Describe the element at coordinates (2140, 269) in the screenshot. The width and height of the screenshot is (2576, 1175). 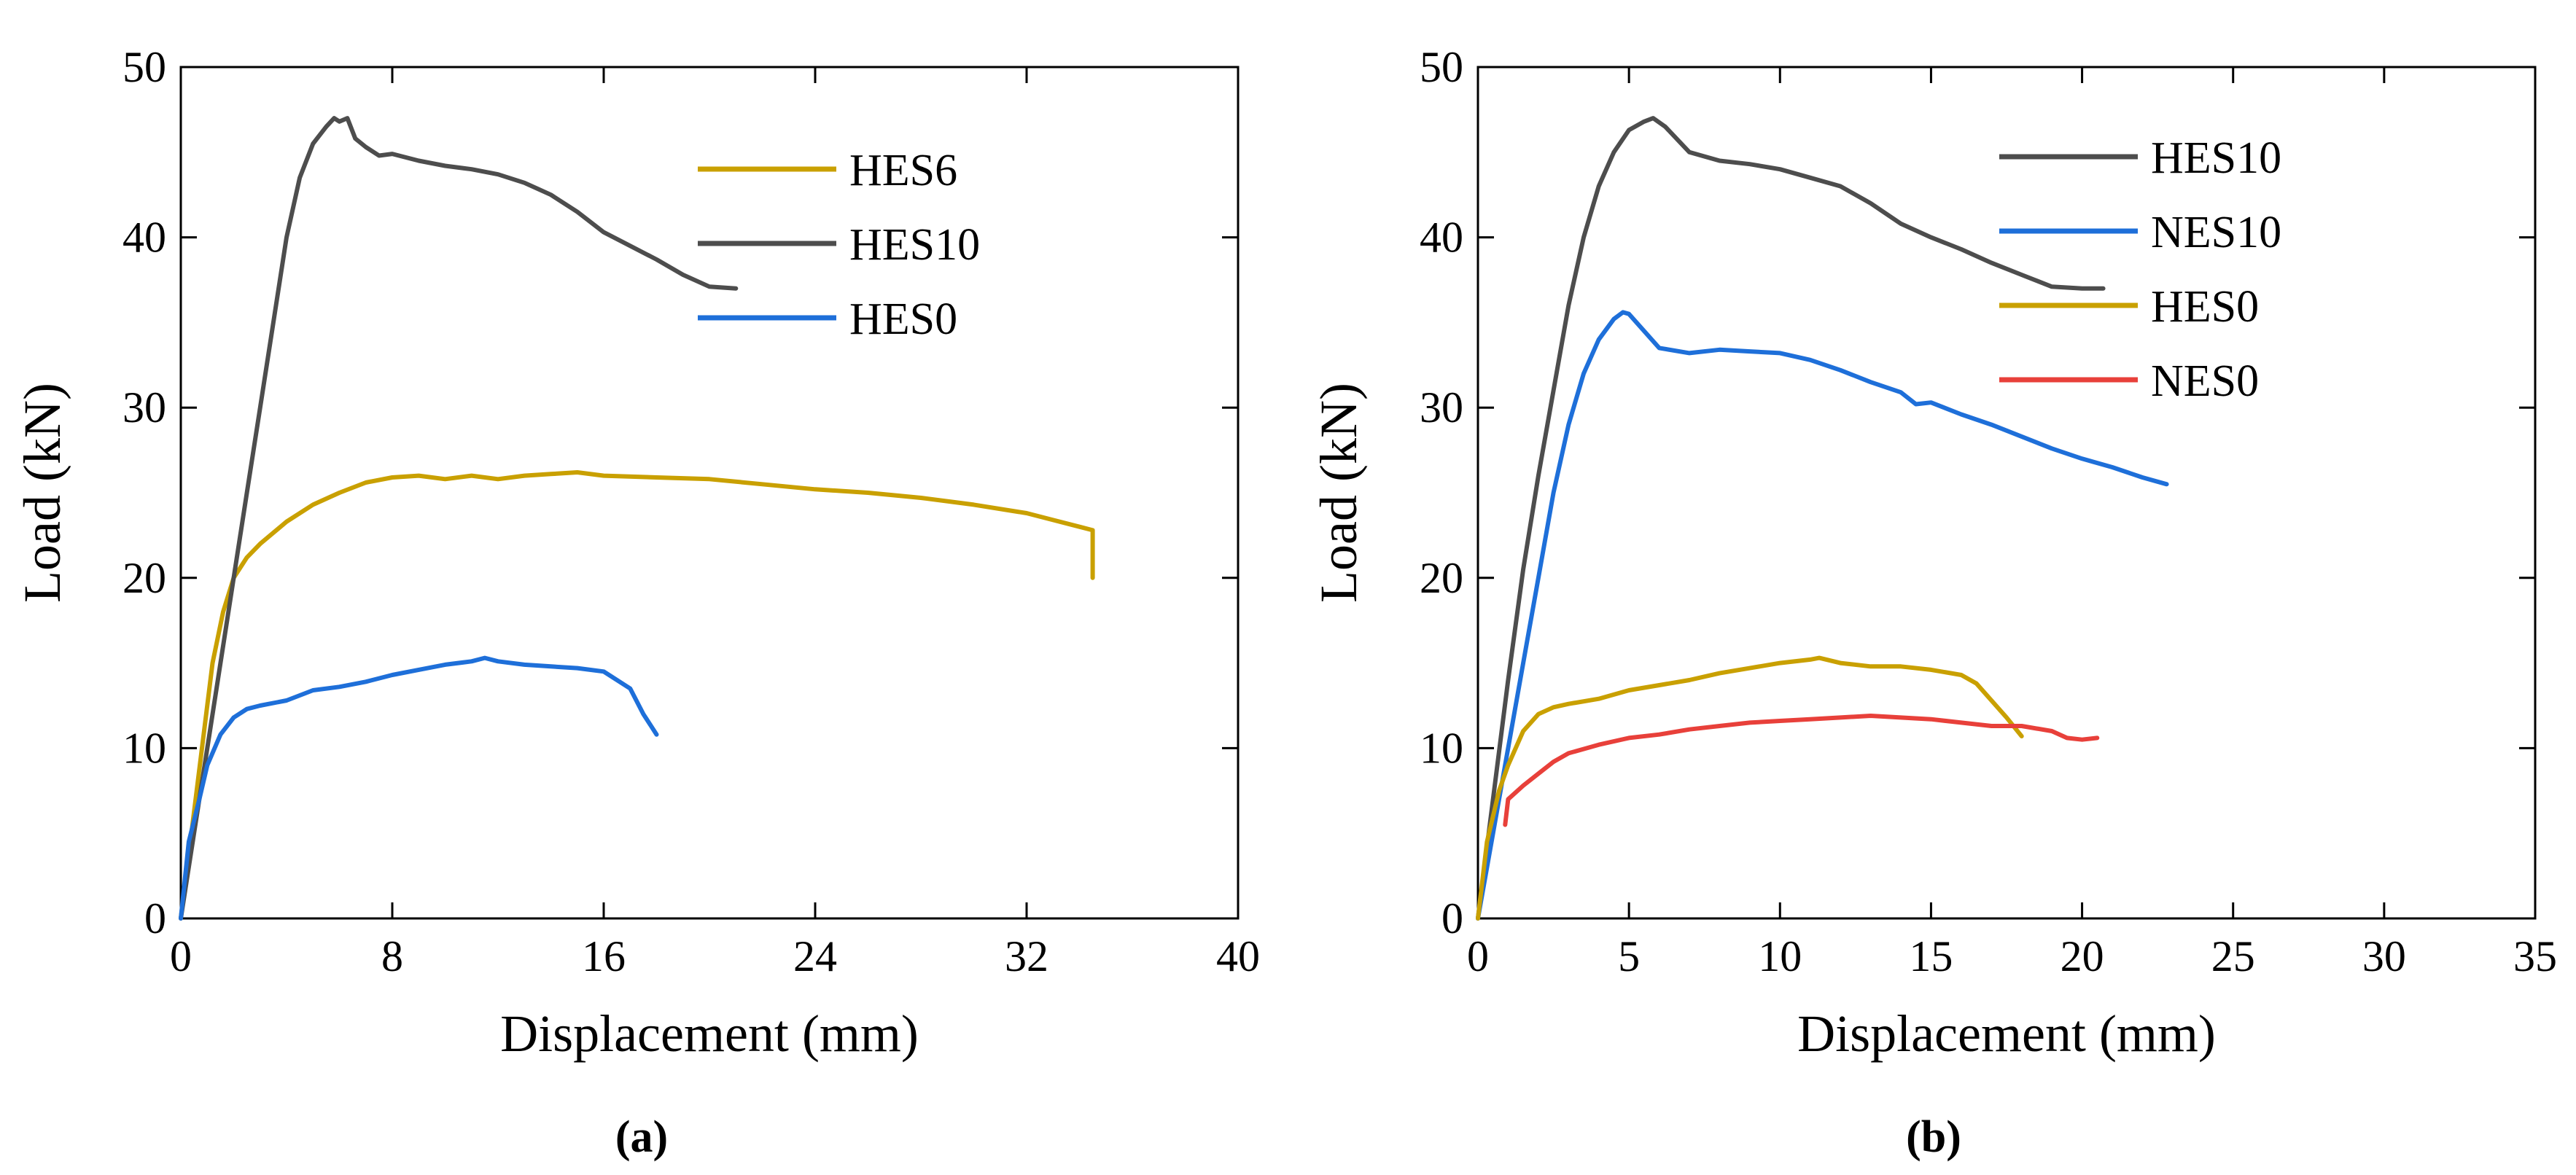
I see `legend: HES10 NES10 HES0 NES0` at that location.